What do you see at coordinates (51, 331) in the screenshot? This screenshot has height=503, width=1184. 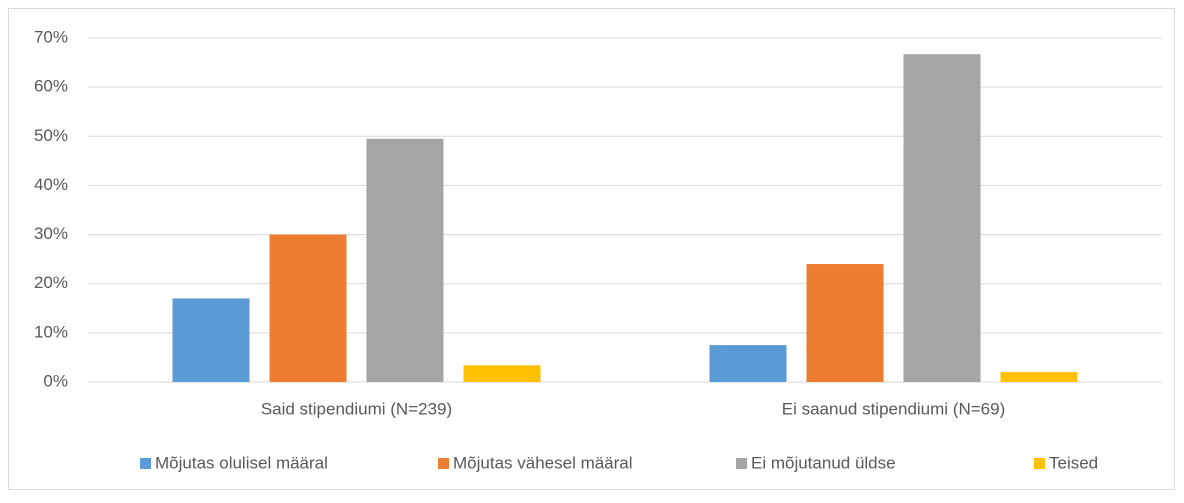 I see `y-tick-label: 10%` at bounding box center [51, 331].